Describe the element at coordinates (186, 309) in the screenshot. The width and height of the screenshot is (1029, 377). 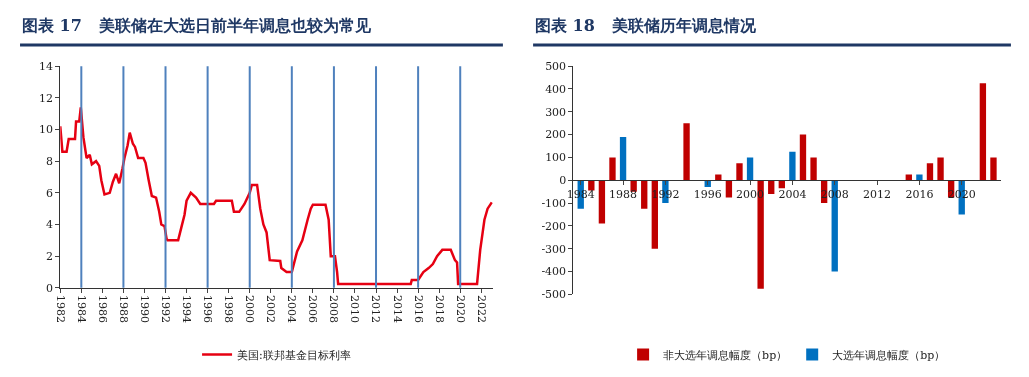
I see `x-tick-label: 1994` at that location.